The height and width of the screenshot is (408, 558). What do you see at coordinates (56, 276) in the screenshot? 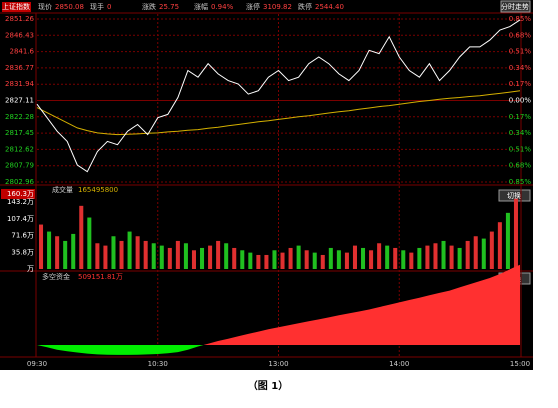
I see `panel-title: 多空资金` at bounding box center [56, 276].